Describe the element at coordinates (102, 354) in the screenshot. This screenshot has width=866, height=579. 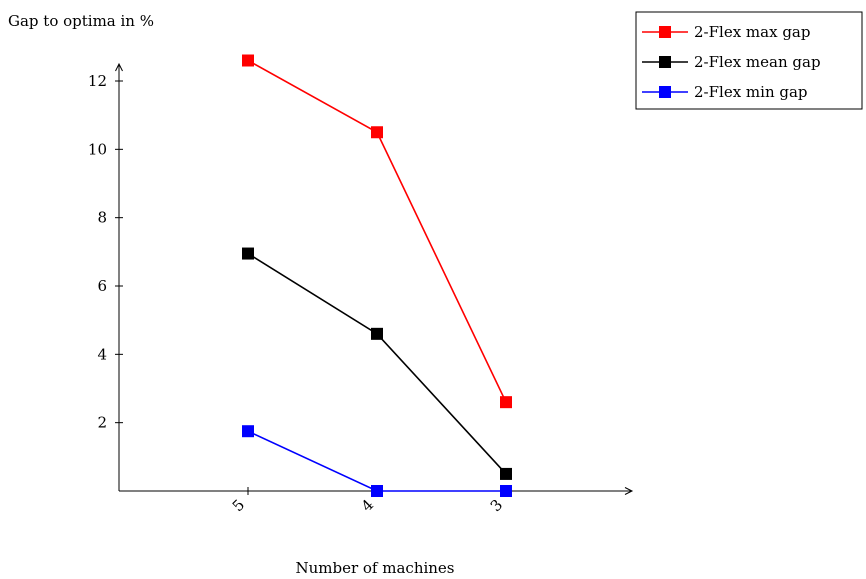
I see `y-tick-label: 4` at that location.